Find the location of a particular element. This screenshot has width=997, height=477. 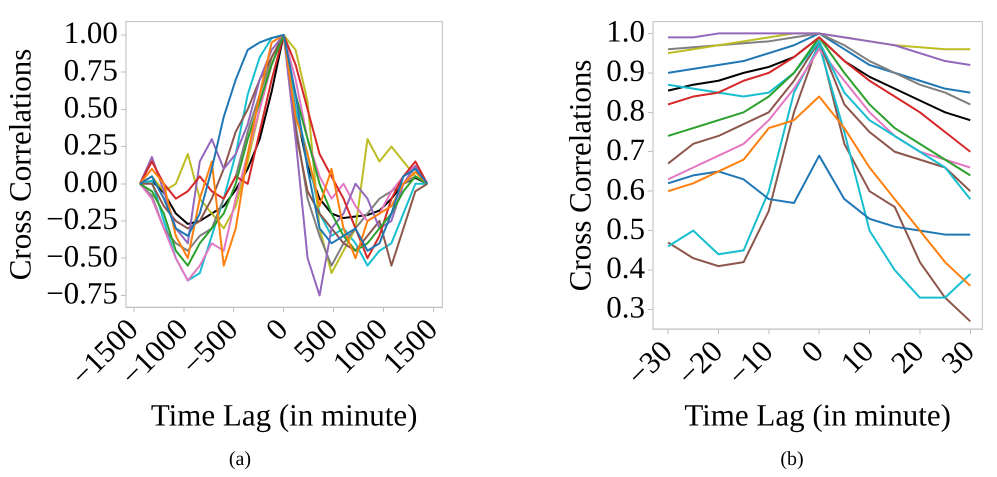

y-tick-label: −0.75 is located at coordinates (82, 293).